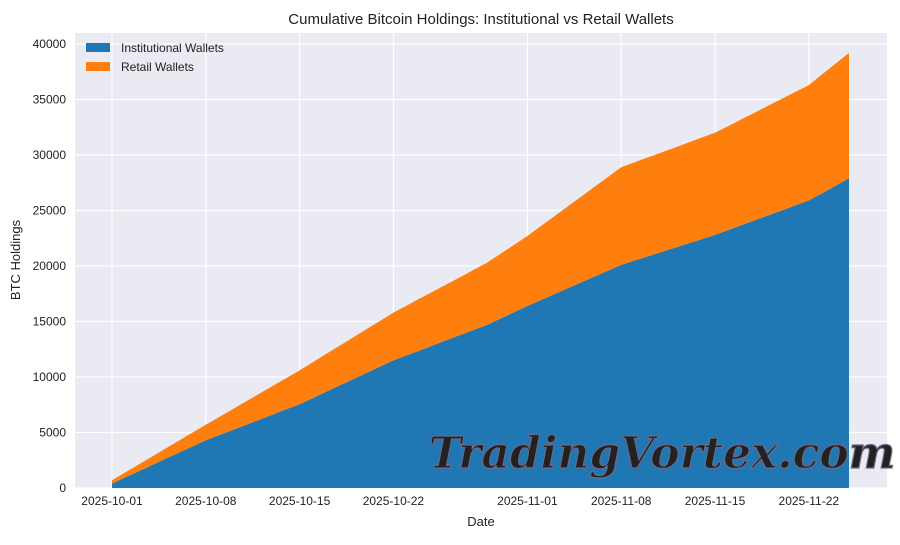  Describe the element at coordinates (157, 67) in the screenshot. I see `legend-label: Retail Wallets` at that location.